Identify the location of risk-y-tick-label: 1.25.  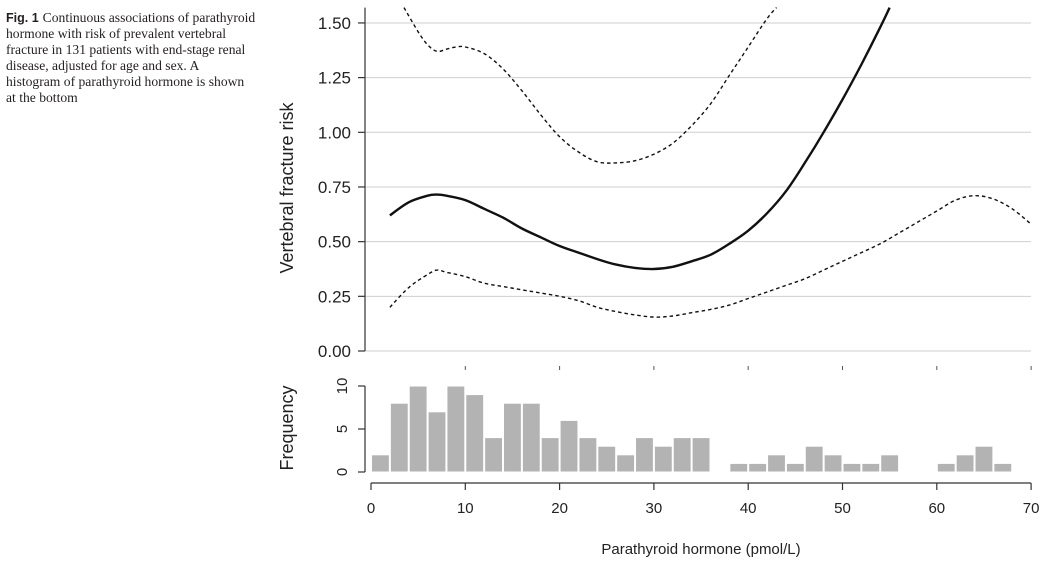
(334, 78).